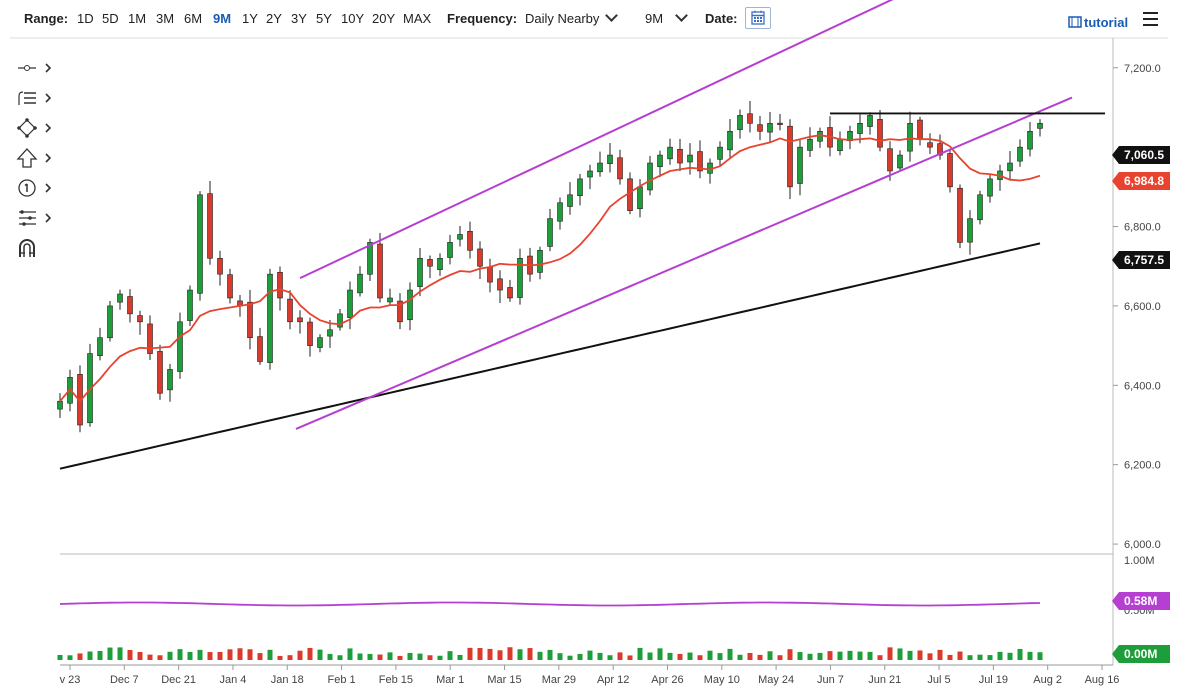 The height and width of the screenshot is (688, 1178). I want to click on time-tick-label: May 24, so click(776, 680).